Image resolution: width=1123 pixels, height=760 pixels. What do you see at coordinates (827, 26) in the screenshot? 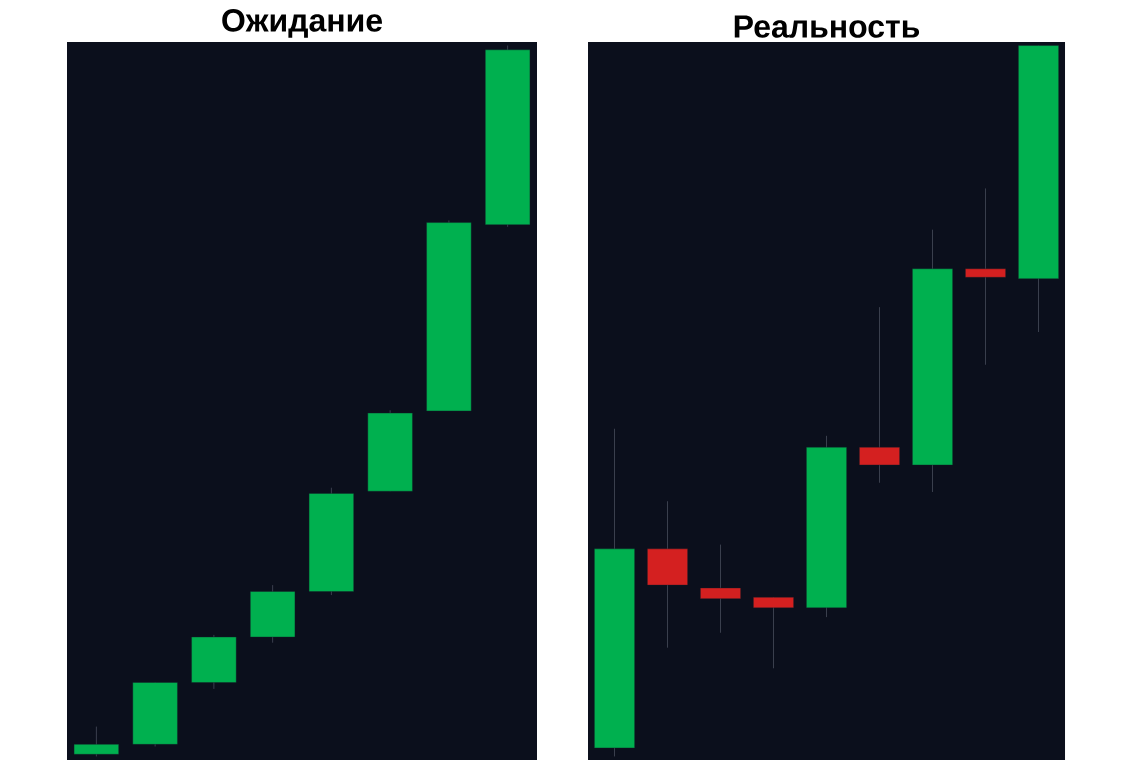
I see `chart-title: Реальность` at bounding box center [827, 26].